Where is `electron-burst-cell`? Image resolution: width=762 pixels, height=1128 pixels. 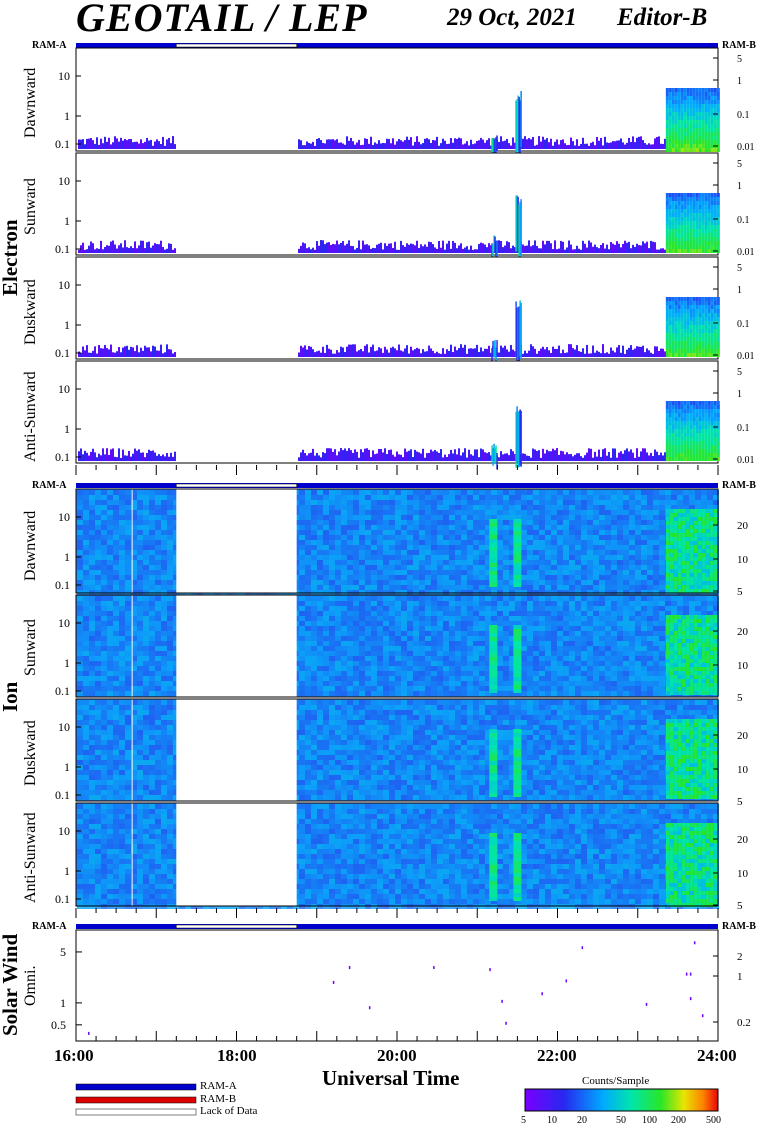
electron-burst-cell is located at coordinates (519, 334).